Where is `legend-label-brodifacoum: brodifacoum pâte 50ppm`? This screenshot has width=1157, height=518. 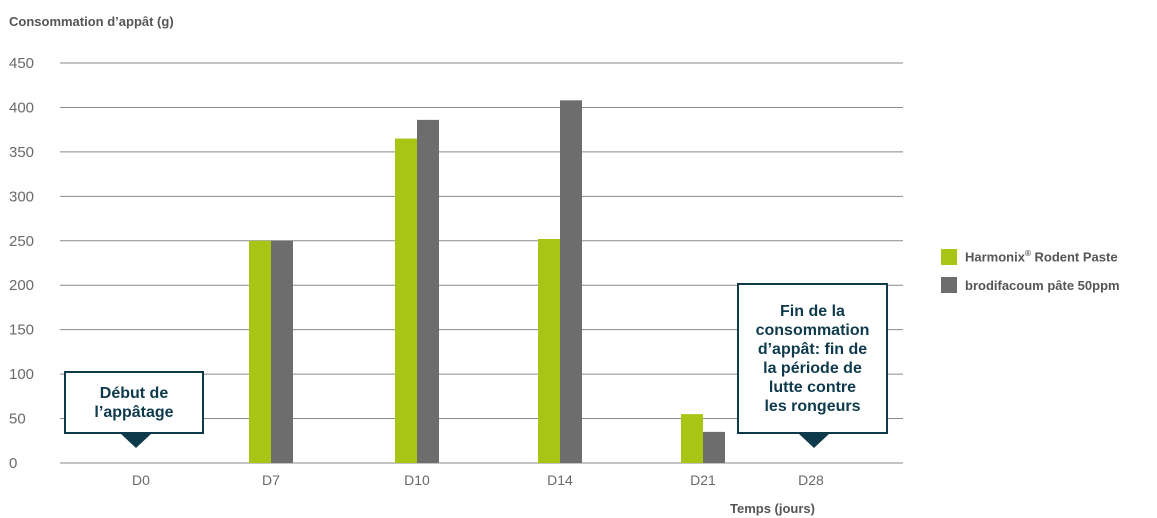 legend-label-brodifacoum: brodifacoum pâte 50ppm is located at coordinates (1042, 285).